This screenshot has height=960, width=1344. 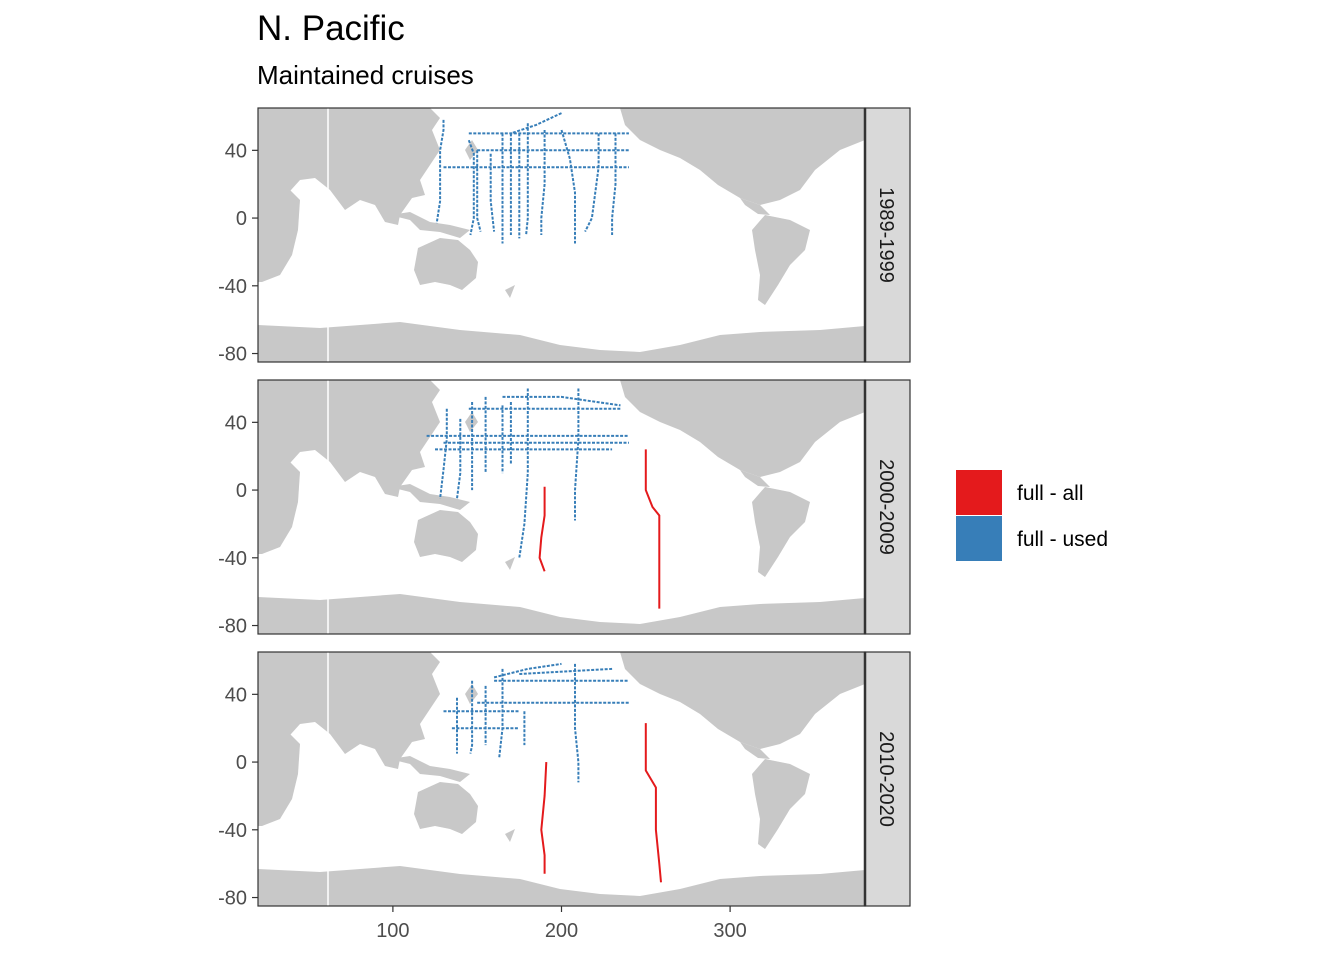 What do you see at coordinates (1062, 539) in the screenshot?
I see `legend-label-full-used: full - used` at bounding box center [1062, 539].